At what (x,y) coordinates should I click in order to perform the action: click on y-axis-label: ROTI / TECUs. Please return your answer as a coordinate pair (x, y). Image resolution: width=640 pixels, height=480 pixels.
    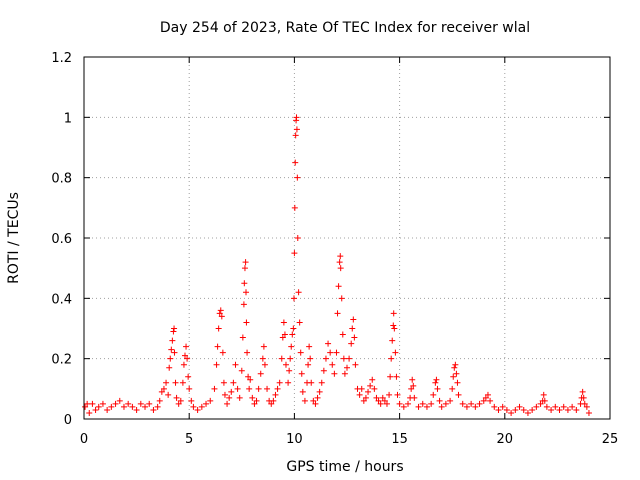
    Looking at the image, I should click on (14, 238).